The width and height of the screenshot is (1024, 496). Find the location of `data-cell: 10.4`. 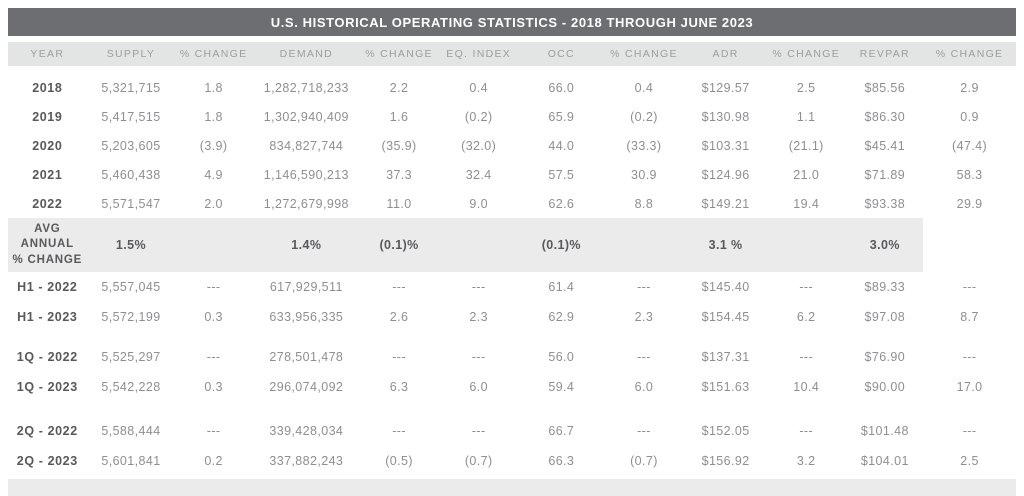

data-cell: 10.4 is located at coordinates (806, 387).